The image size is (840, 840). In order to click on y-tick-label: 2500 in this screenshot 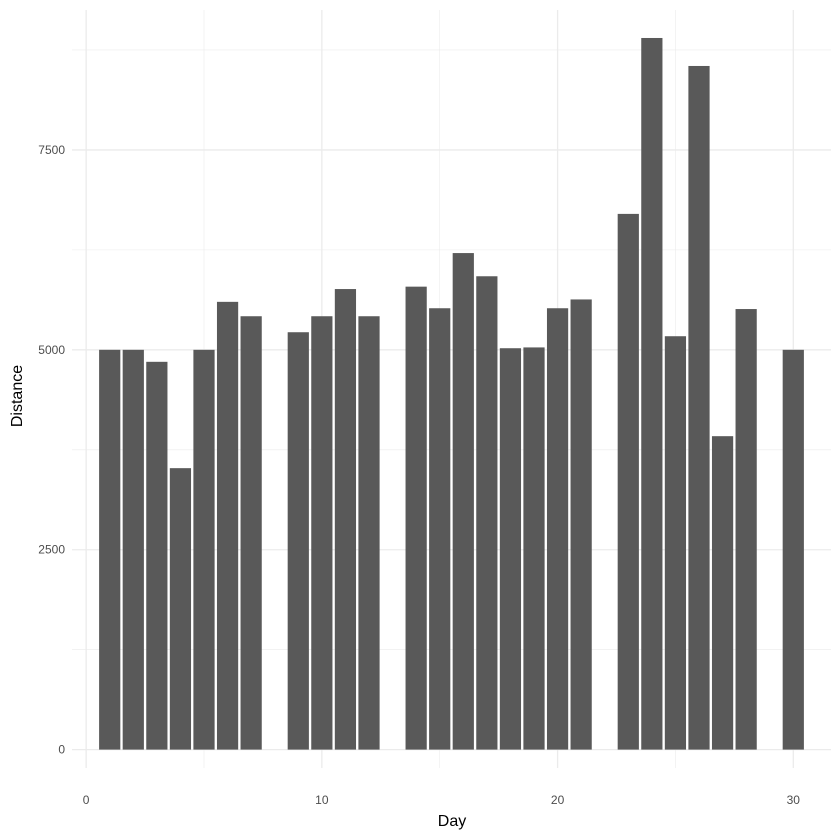, I will do `click(51, 550)`.